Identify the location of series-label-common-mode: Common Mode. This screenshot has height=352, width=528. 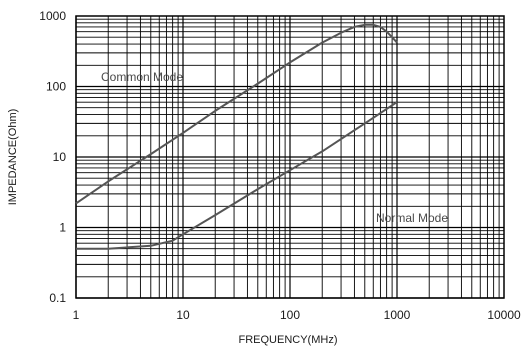
(142, 77).